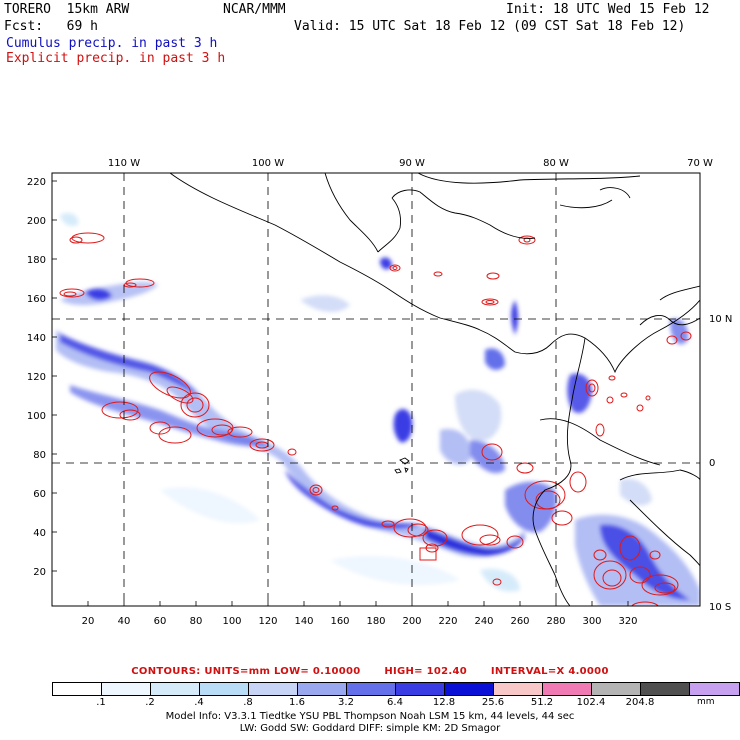 The image size is (740, 740). I want to click on x-axis-label: 260, so click(519, 621).